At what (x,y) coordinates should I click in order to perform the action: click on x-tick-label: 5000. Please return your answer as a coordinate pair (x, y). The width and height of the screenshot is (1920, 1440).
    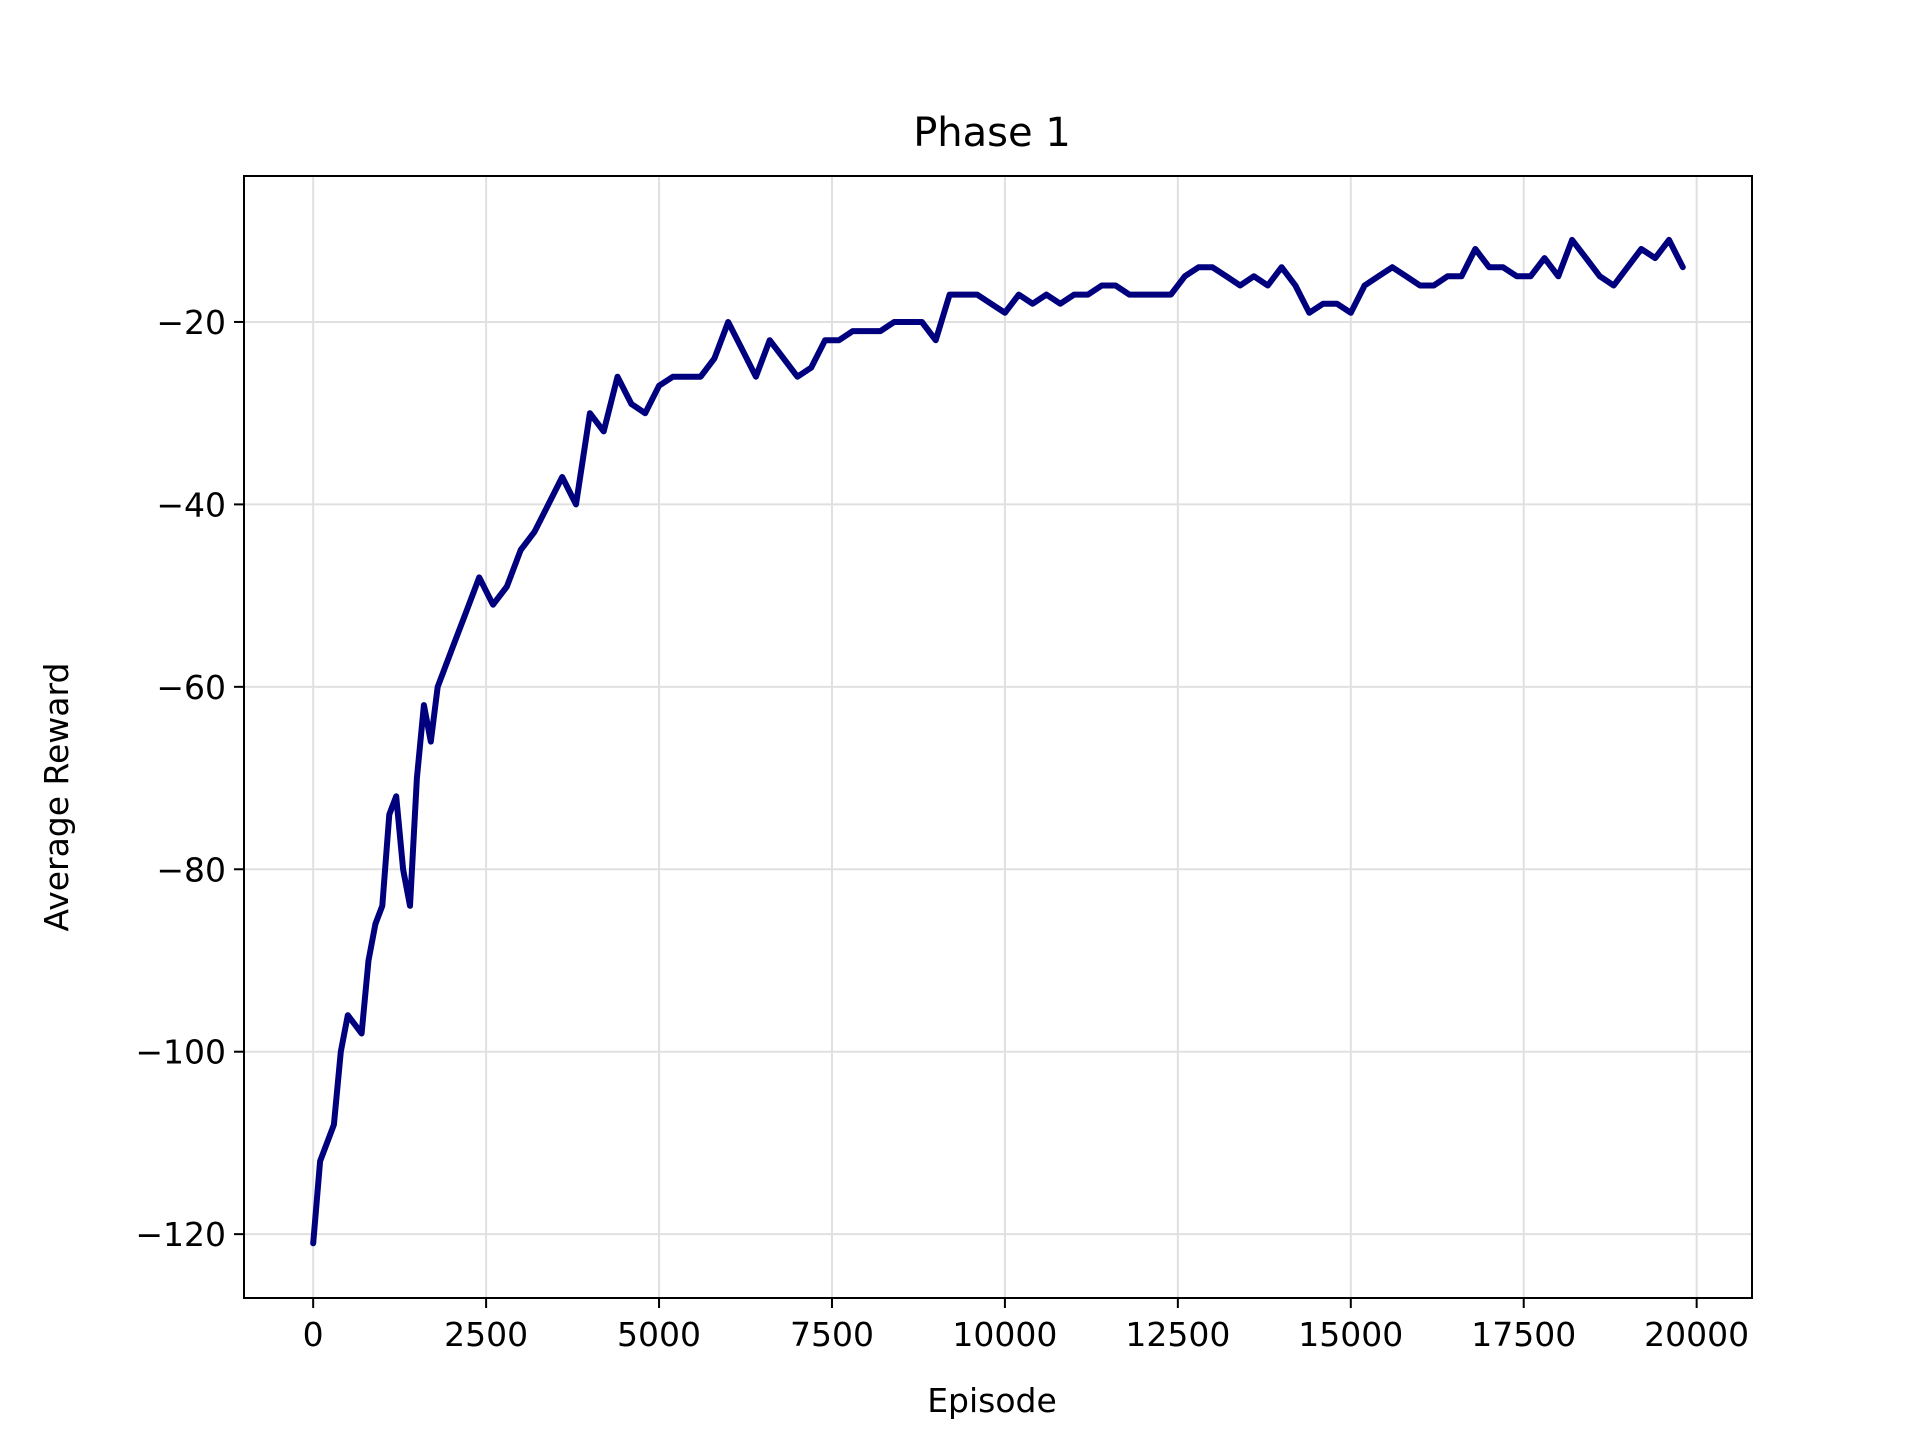
    Looking at the image, I should click on (659, 1334).